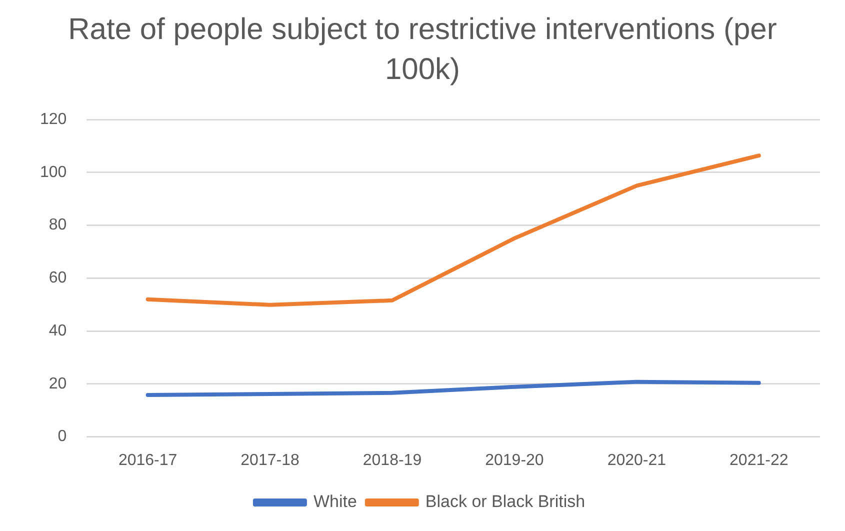 This screenshot has height=531, width=845. What do you see at coordinates (53, 172) in the screenshot?
I see `y-tick-label: 100` at bounding box center [53, 172].